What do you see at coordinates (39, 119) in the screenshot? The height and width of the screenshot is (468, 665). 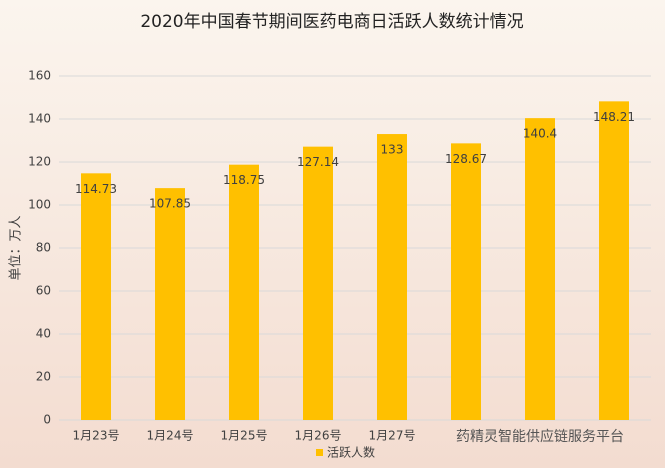 I see `y-tick-label: 140` at bounding box center [39, 119].